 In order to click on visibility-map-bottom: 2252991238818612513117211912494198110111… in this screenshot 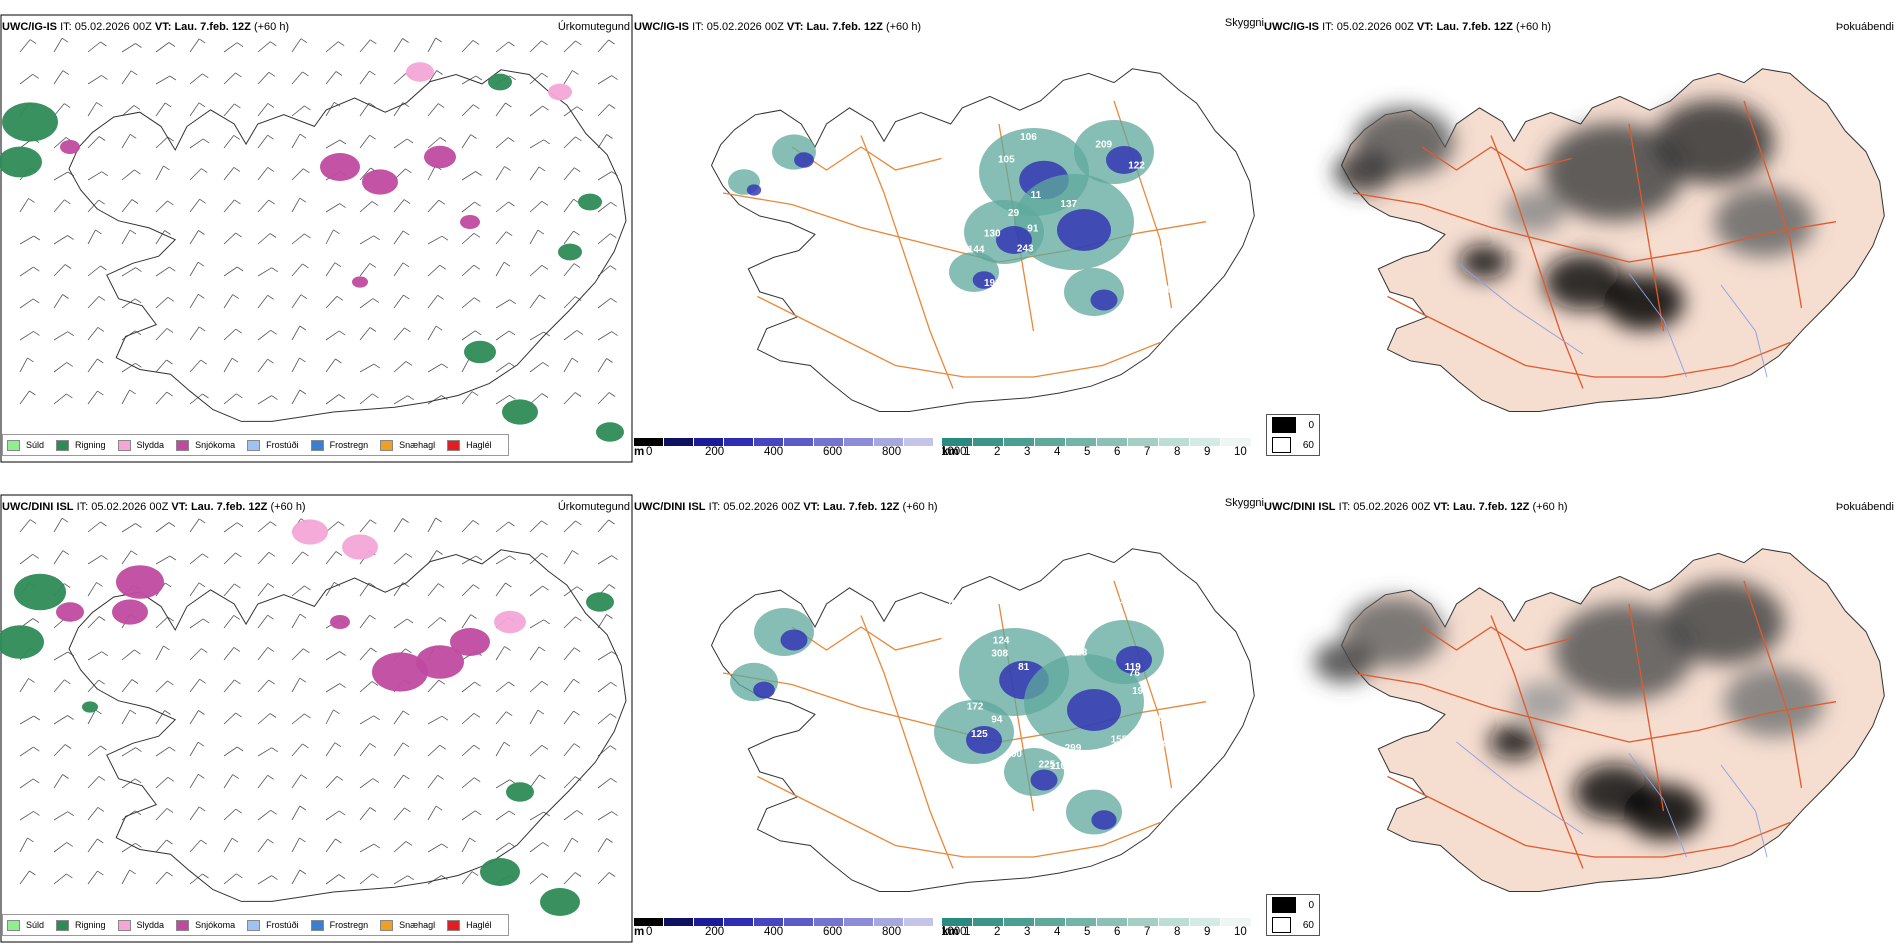, I will do `click(982, 720)`.